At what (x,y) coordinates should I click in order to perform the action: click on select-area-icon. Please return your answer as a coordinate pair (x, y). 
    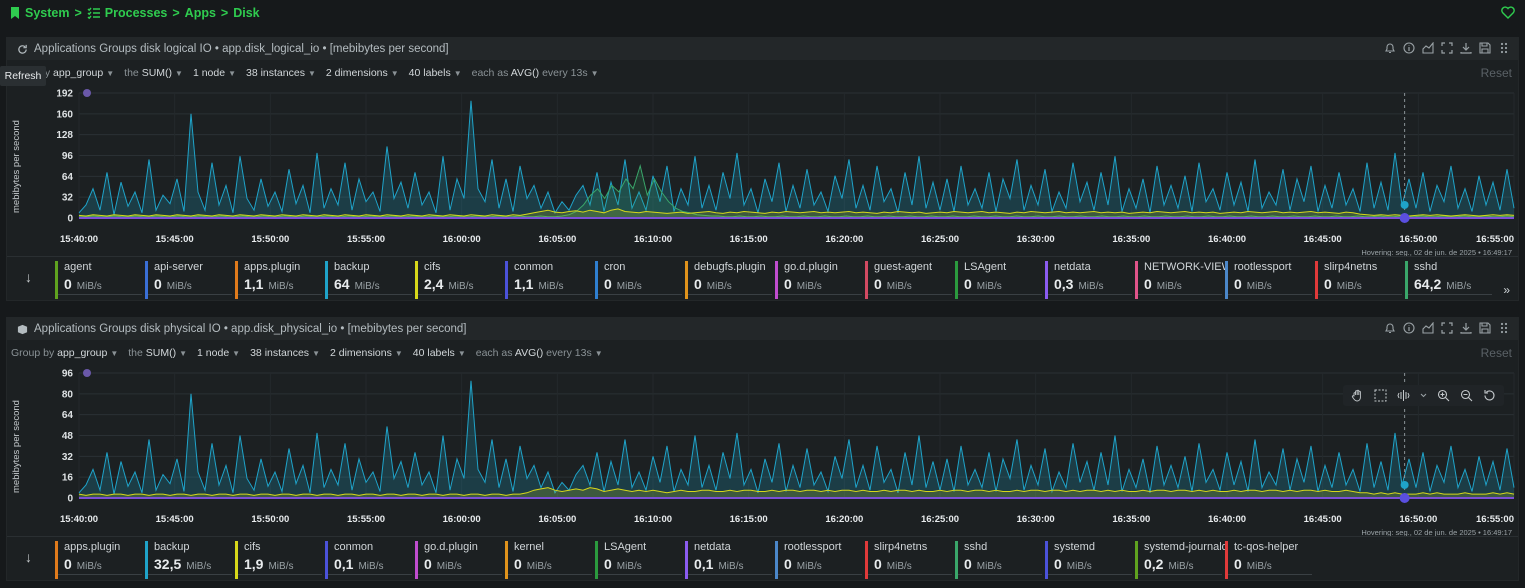
    Looking at the image, I should click on (1380, 395).